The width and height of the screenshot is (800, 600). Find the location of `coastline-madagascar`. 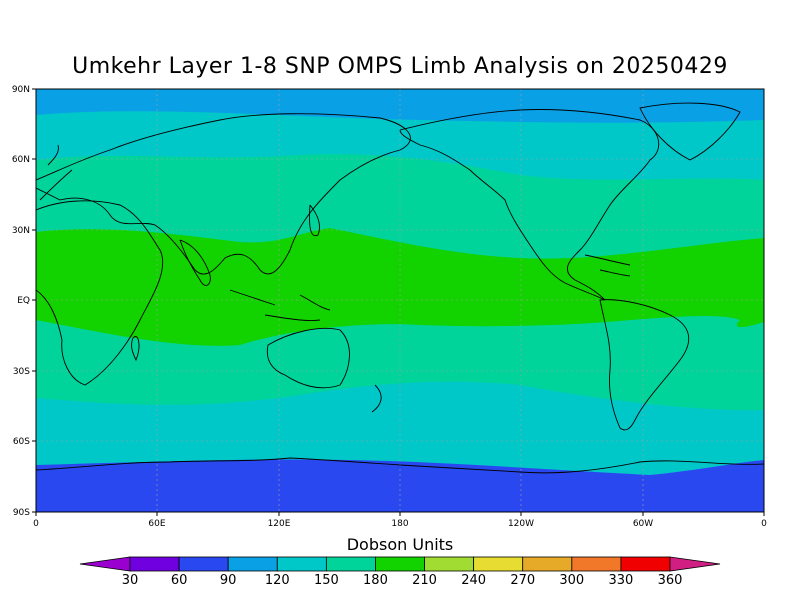

coastline-madagascar is located at coordinates (135, 349).